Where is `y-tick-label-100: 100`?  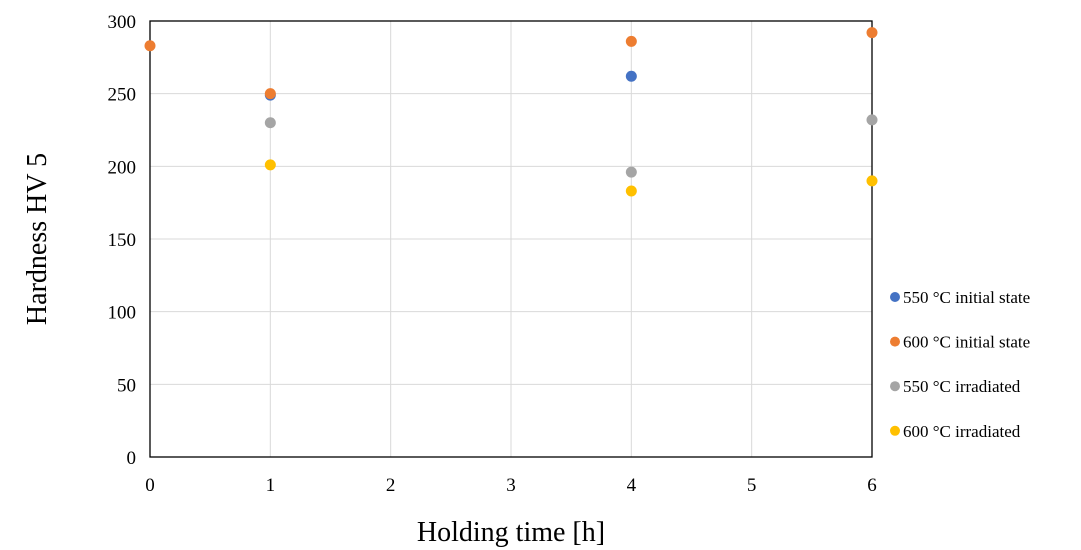 y-tick-label-100: 100 is located at coordinates (122, 313).